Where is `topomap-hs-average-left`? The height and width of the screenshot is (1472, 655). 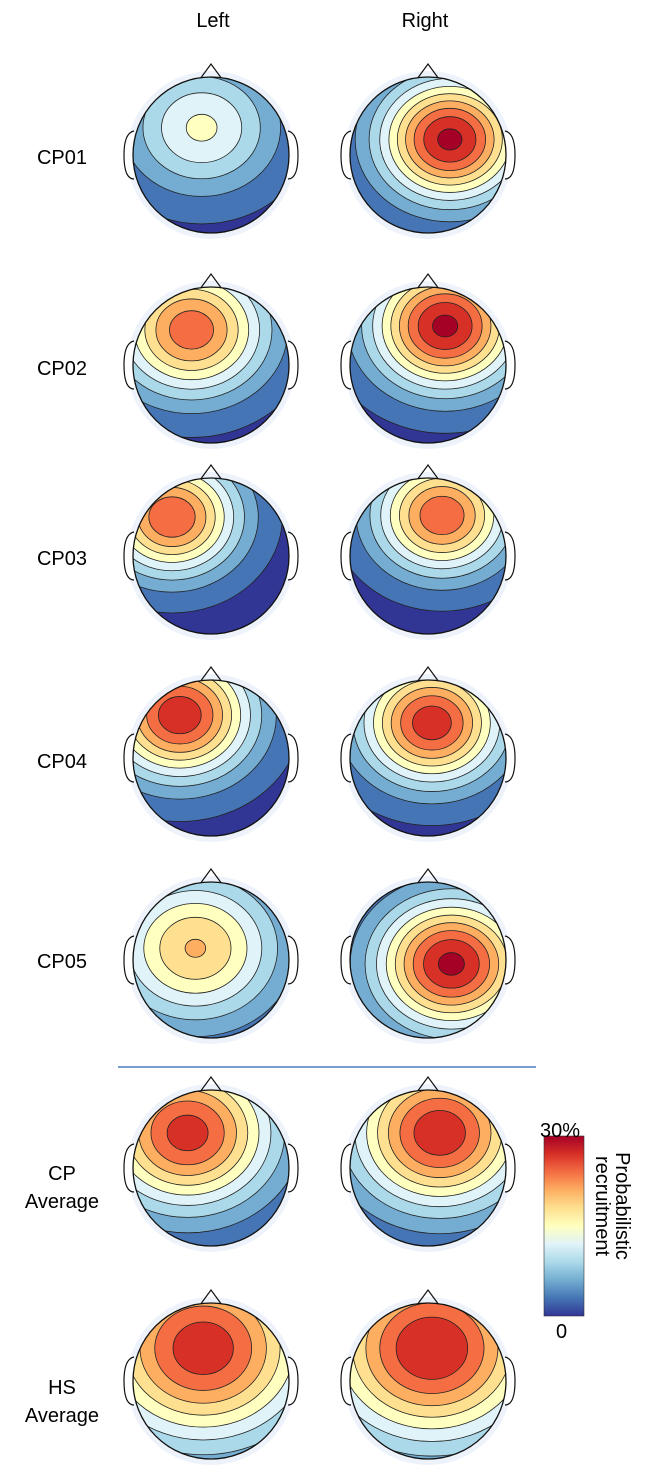
topomap-hs-average-left is located at coordinates (211, 1376).